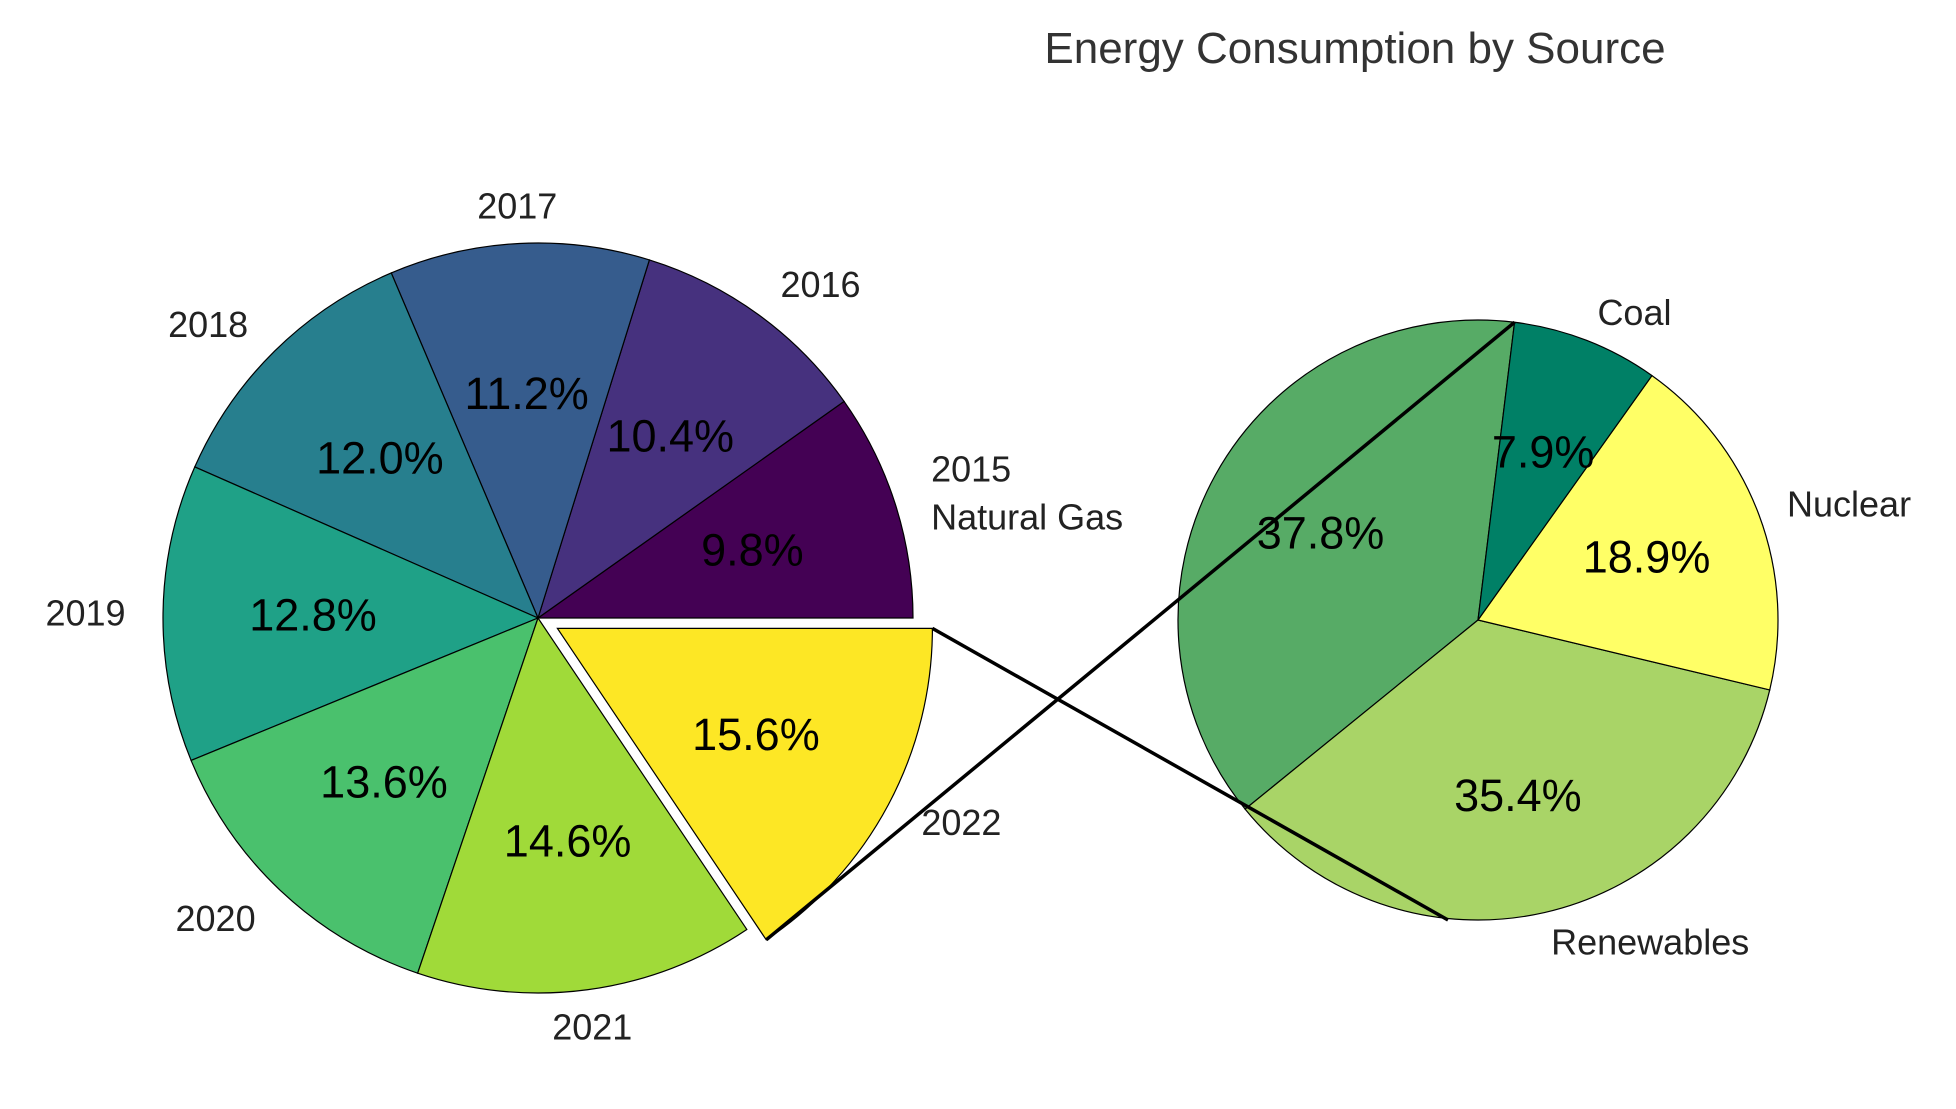 Image resolution: width=1956 pixels, height=1109 pixels. What do you see at coordinates (1346, 564) in the screenshot?
I see `breakdown-slice-natural-gas` at bounding box center [1346, 564].